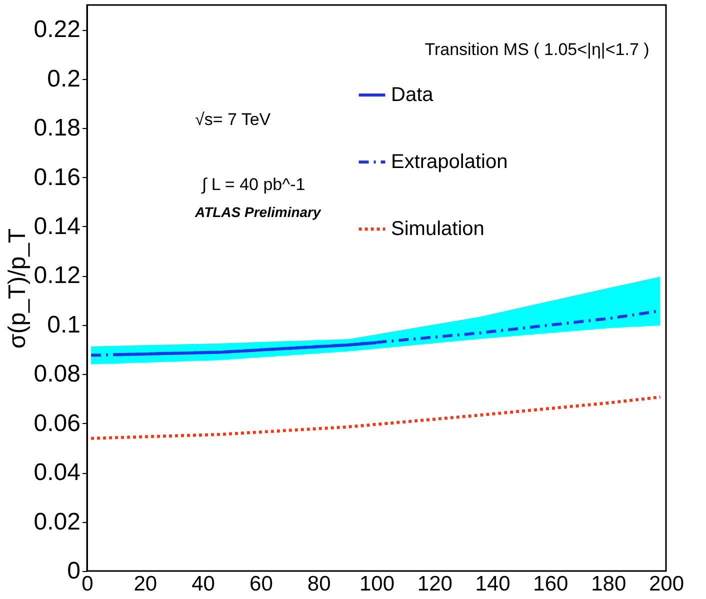  I want to click on line-series, so click(376, 418).